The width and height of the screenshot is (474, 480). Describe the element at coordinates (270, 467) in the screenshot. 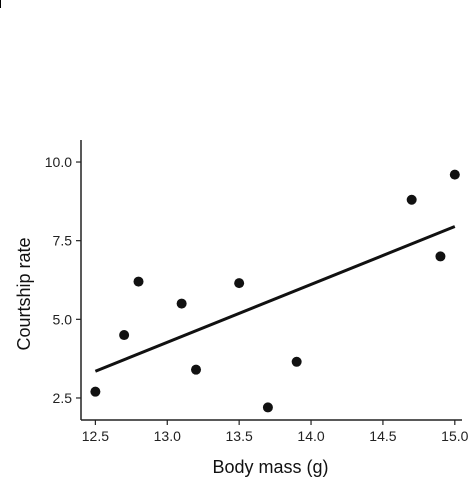

I see `x-axis-title: Body mass (g)` at that location.